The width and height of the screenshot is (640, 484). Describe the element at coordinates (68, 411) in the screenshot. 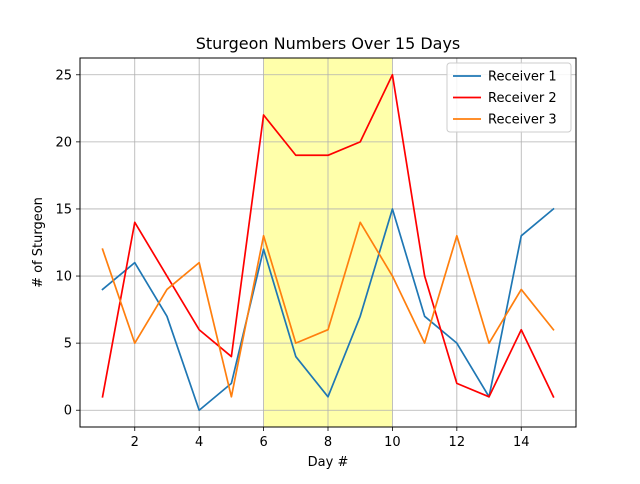

I see `y-tick-label: 0` at that location.